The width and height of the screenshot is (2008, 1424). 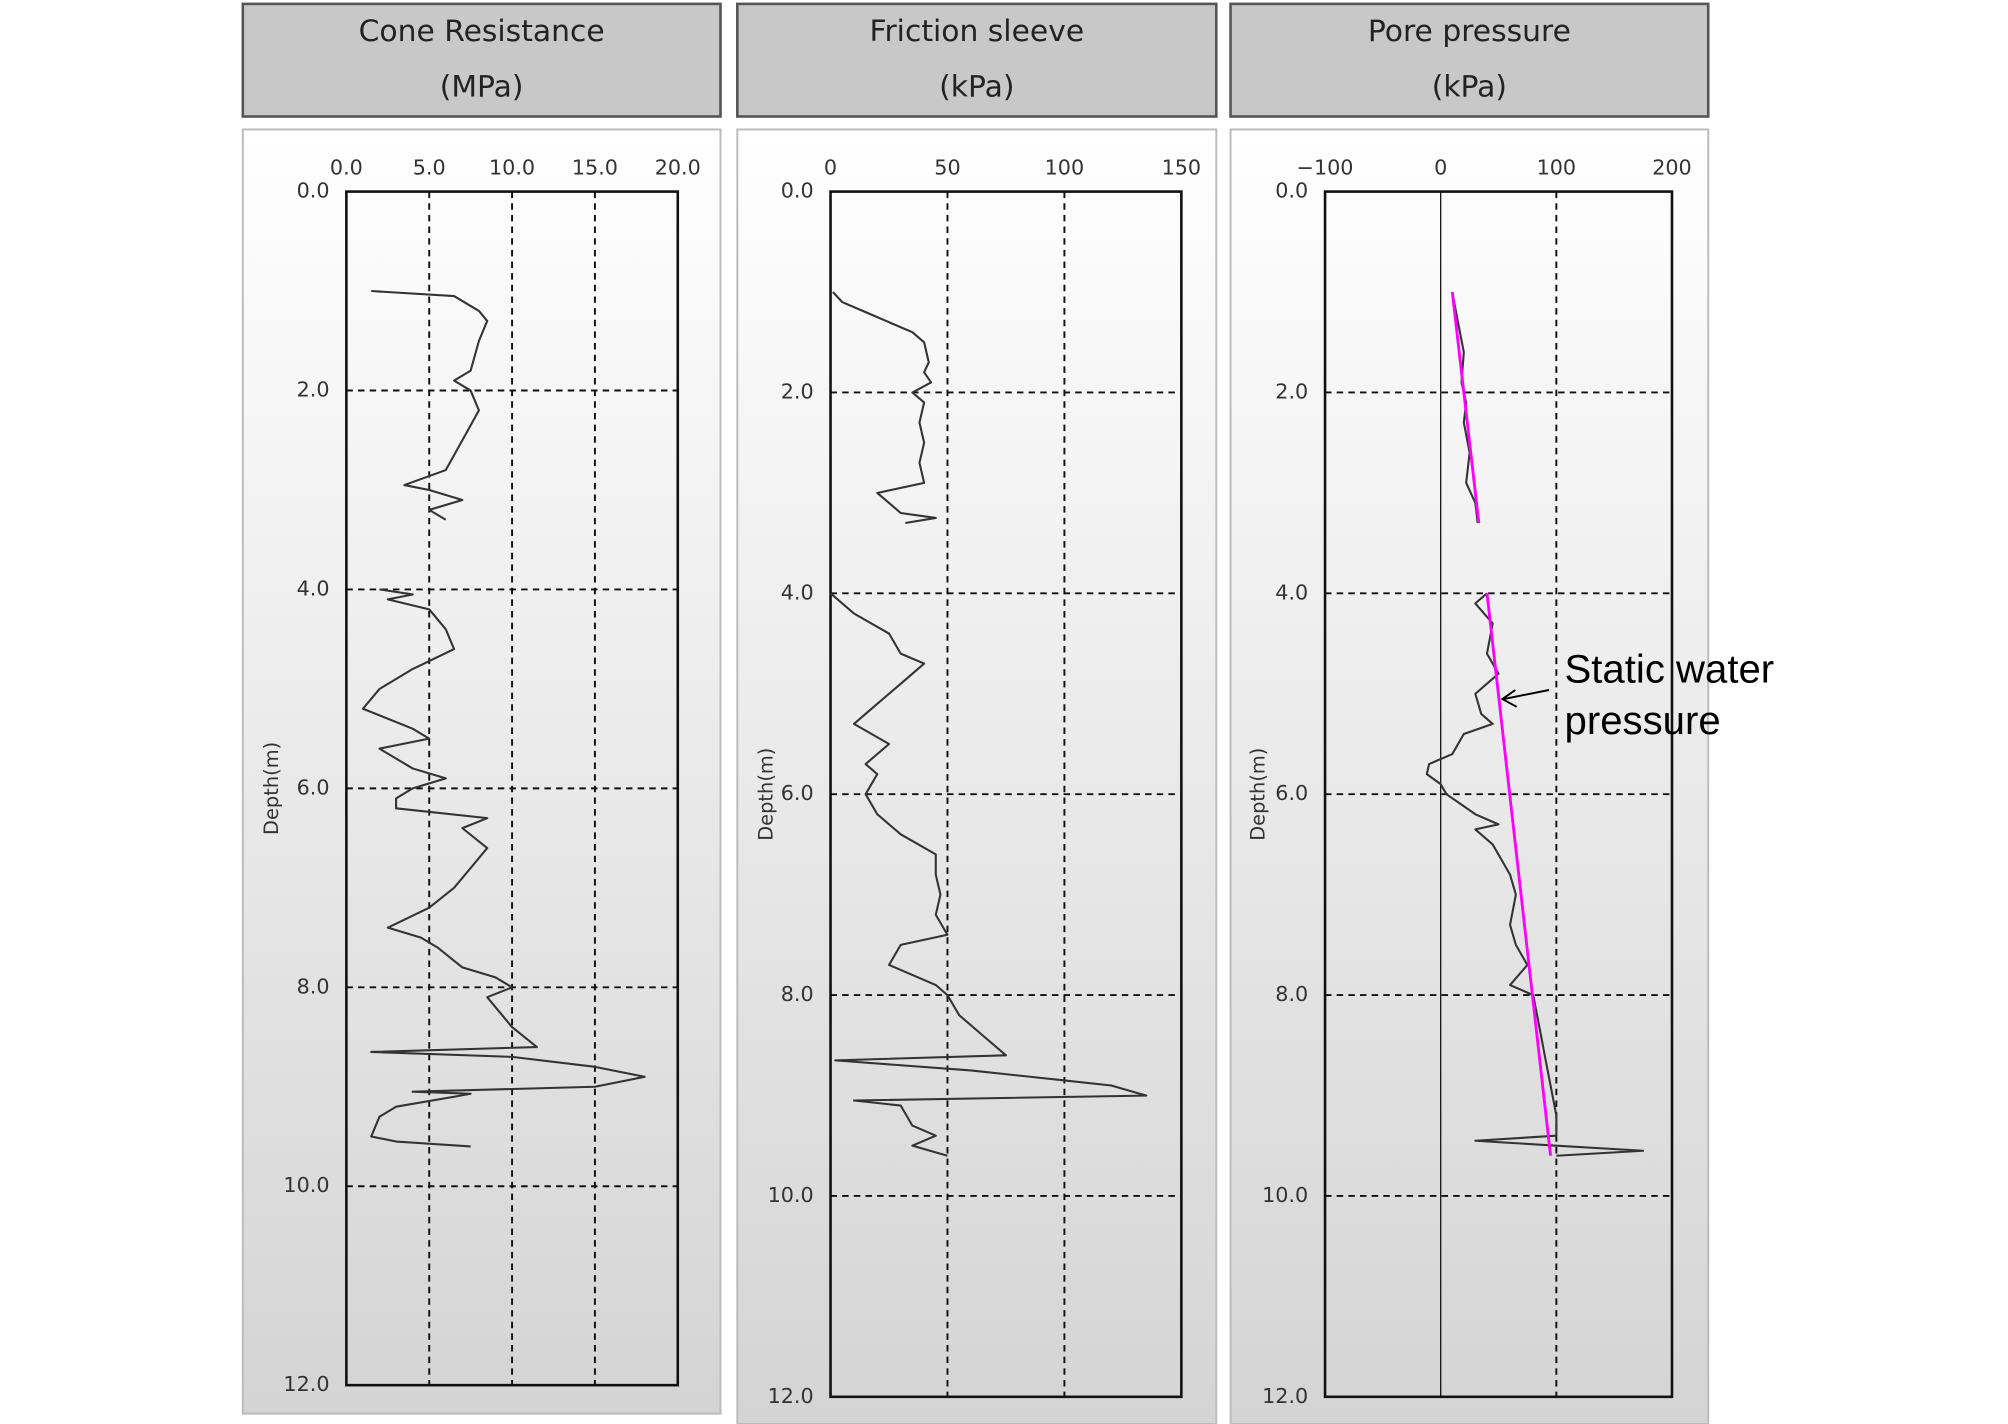 What do you see at coordinates (595, 167) in the screenshot?
I see `x-tick-label: 15.0` at bounding box center [595, 167].